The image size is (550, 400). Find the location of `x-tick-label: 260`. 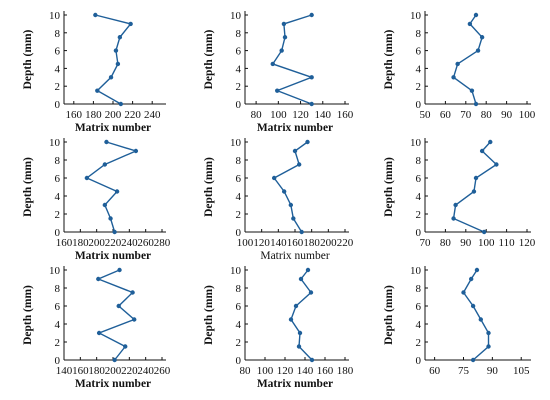

x-tick-label: 260 is located at coordinates (145, 243).